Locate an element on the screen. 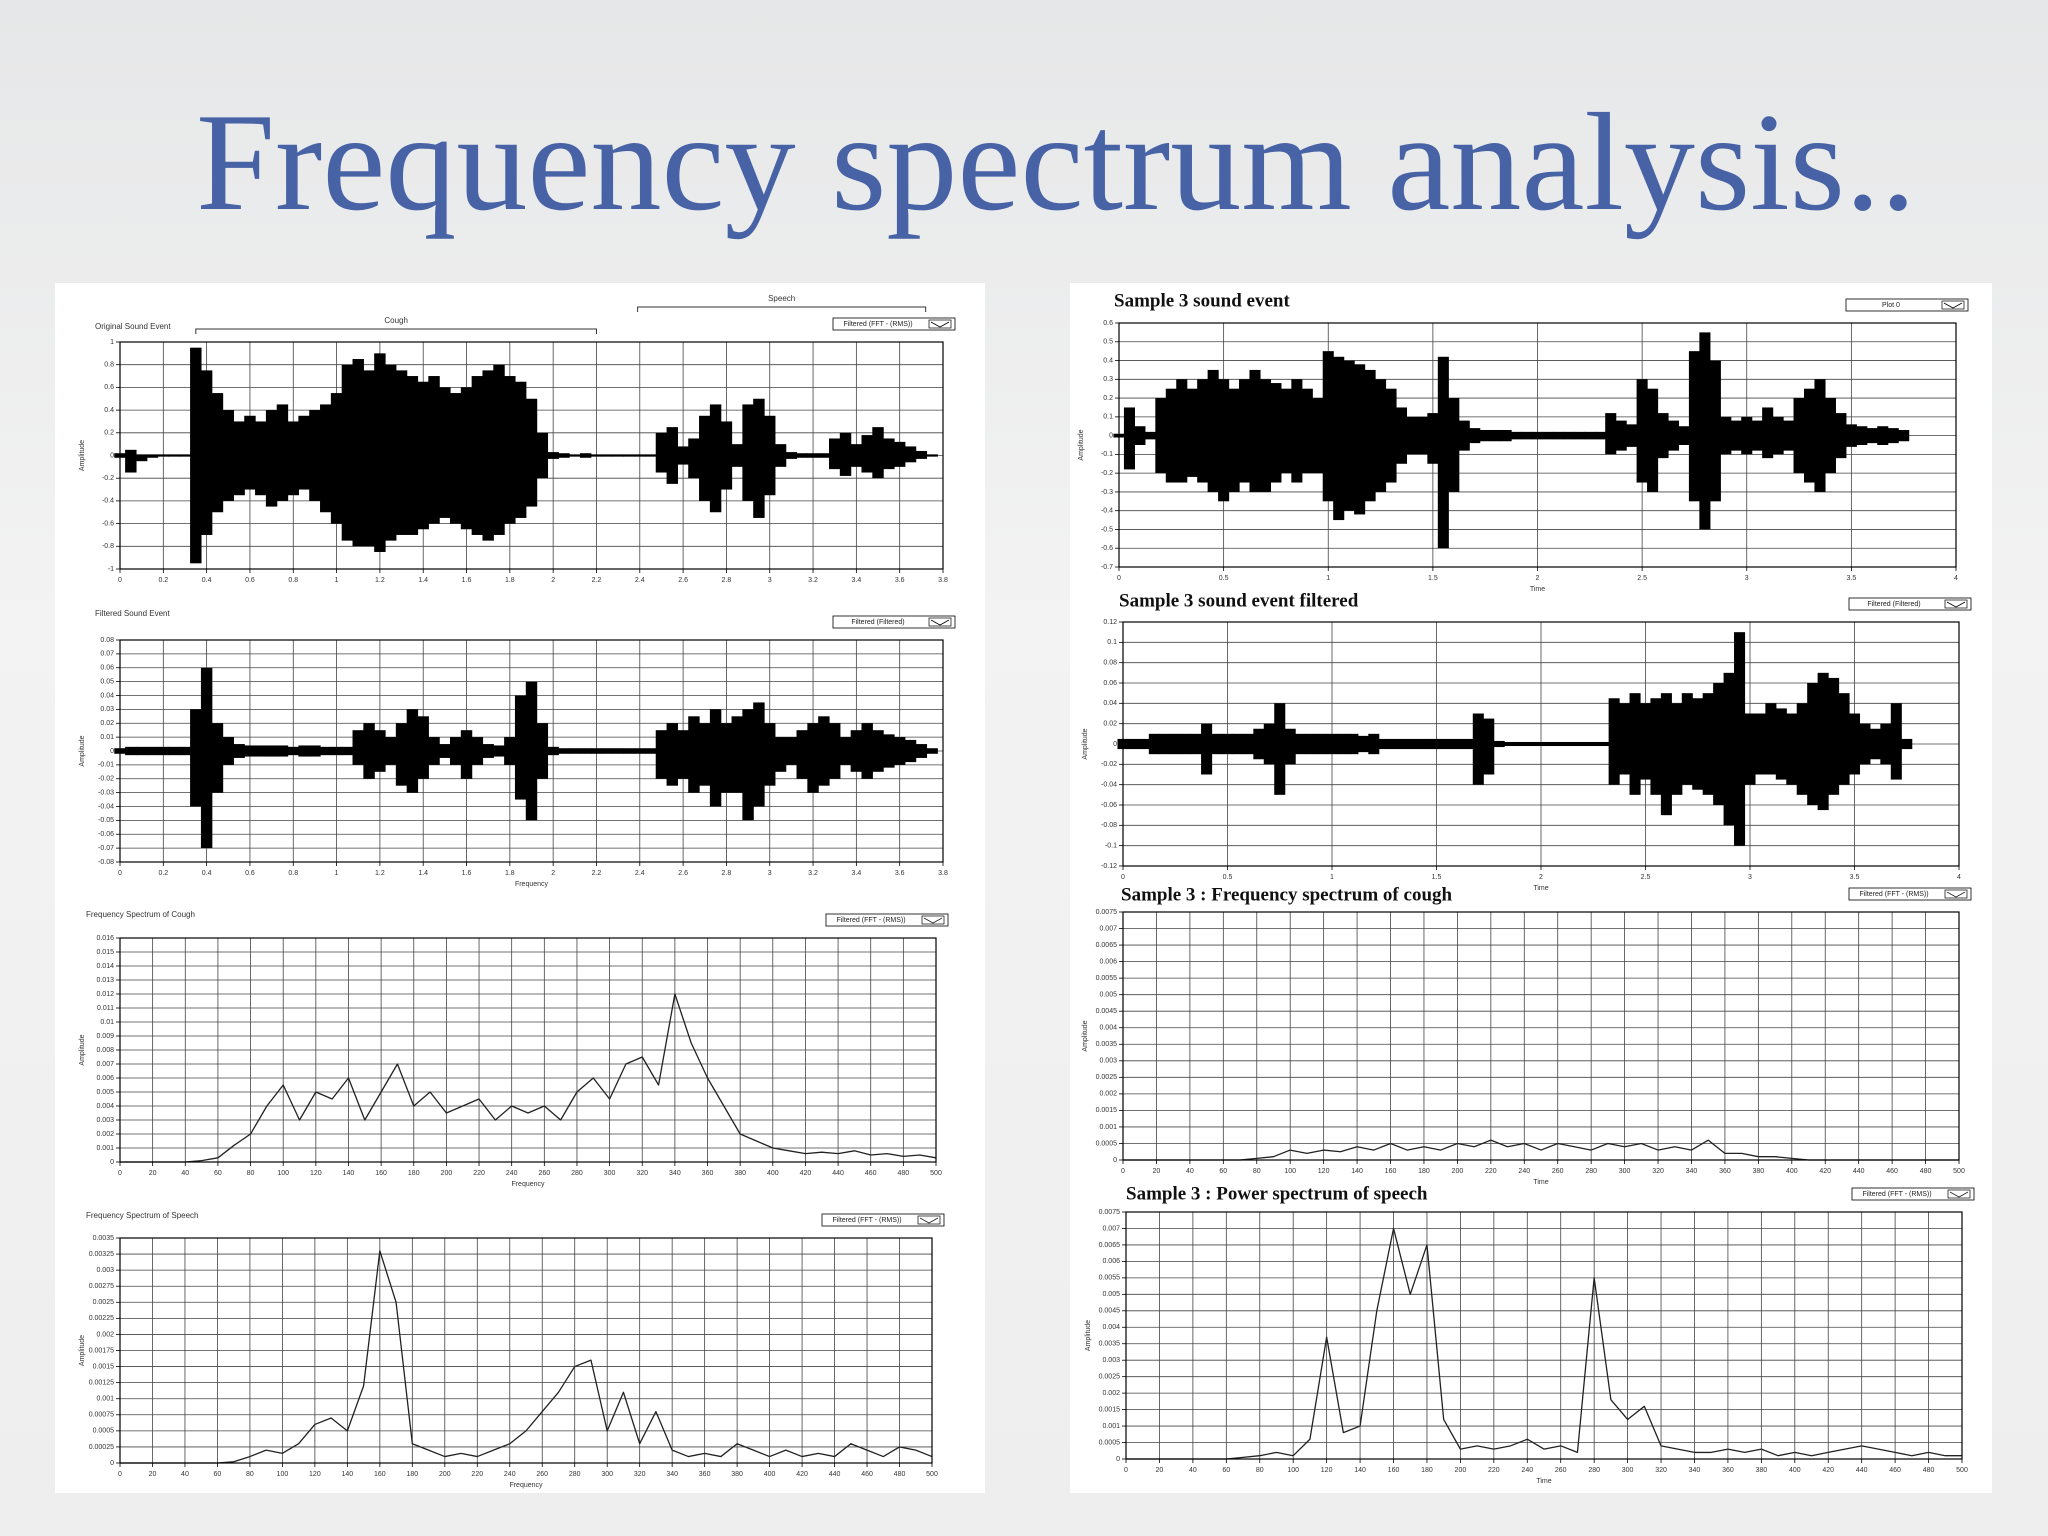 The width and height of the screenshot is (2048, 1536). x-tick-label: 180 is located at coordinates (414, 1173).